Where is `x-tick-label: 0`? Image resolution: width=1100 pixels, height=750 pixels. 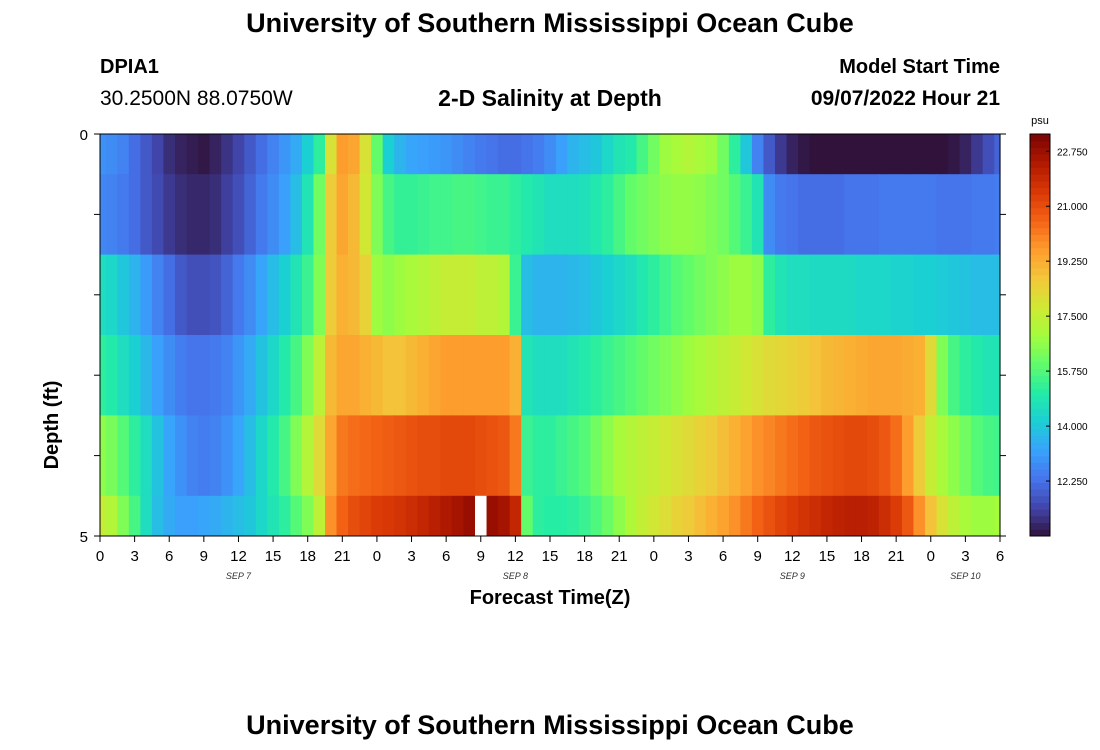 x-tick-label: 0 is located at coordinates (377, 556).